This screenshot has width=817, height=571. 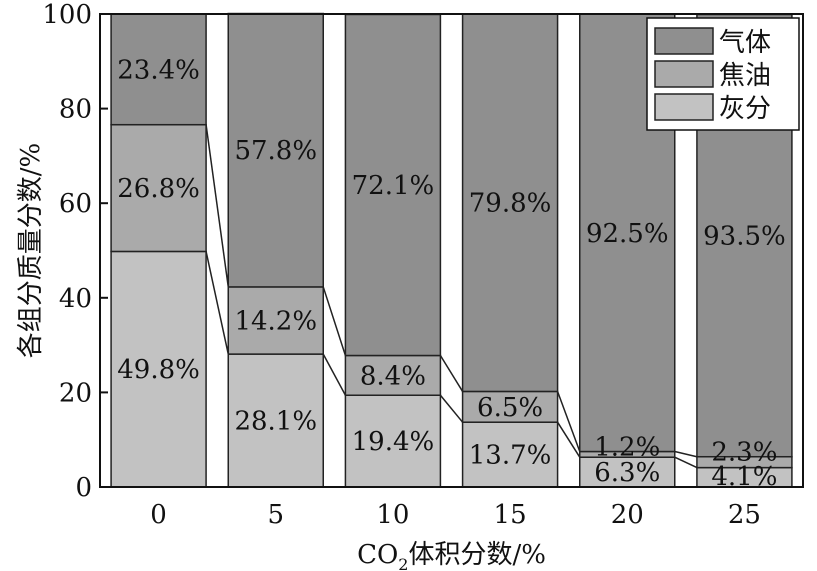 I want to click on x-tick-label-4: 20, so click(x=627, y=515).